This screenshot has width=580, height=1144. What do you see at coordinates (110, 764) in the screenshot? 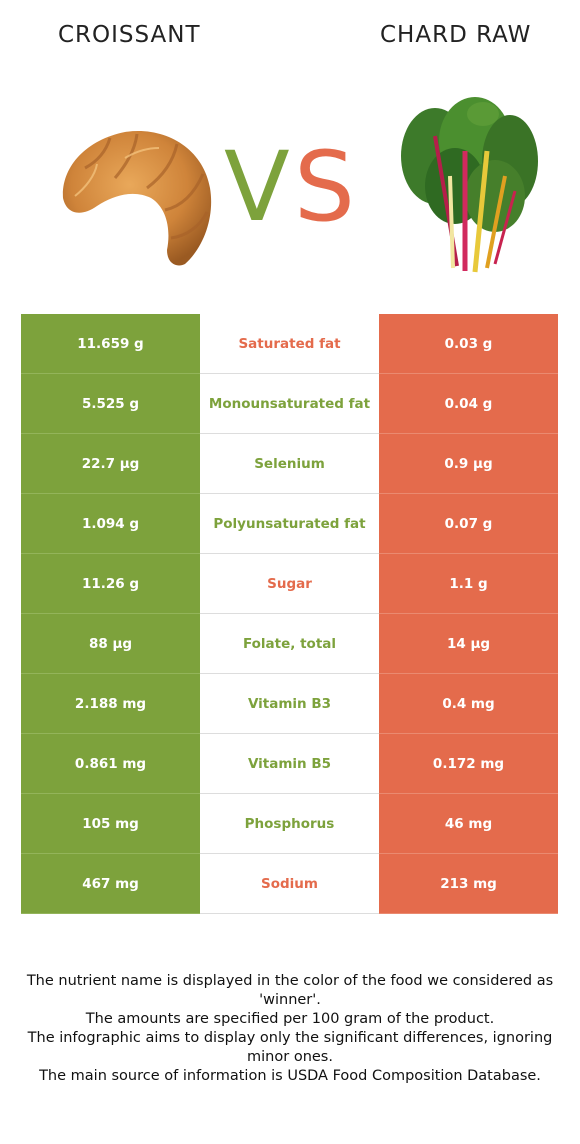
I see `left-value: 0.861 mg` at bounding box center [110, 764].